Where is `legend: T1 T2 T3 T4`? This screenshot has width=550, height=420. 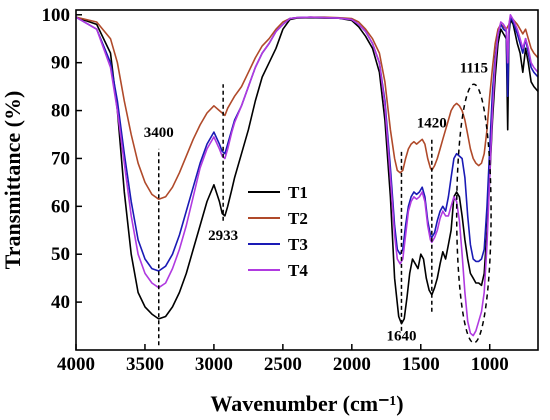 legend: T1 T2 T3 T4 is located at coordinates (278, 231).